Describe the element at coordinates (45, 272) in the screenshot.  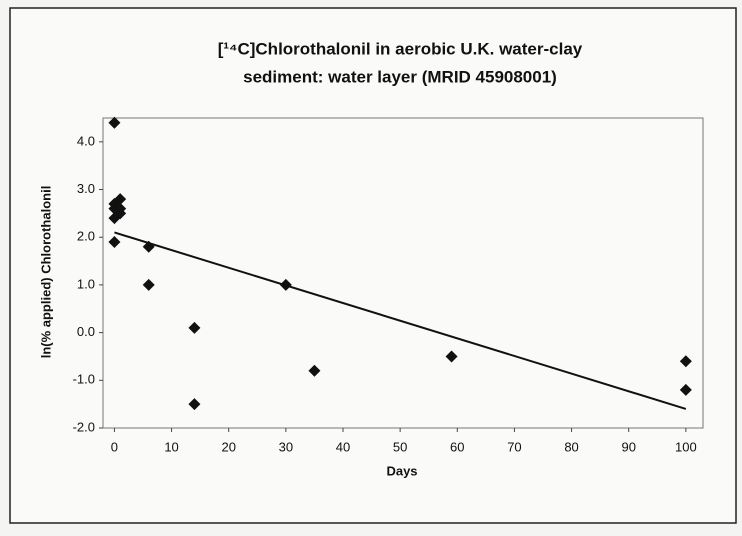
I see `y-axis-label: ln(% applied) Chlorothalonil` at that location.